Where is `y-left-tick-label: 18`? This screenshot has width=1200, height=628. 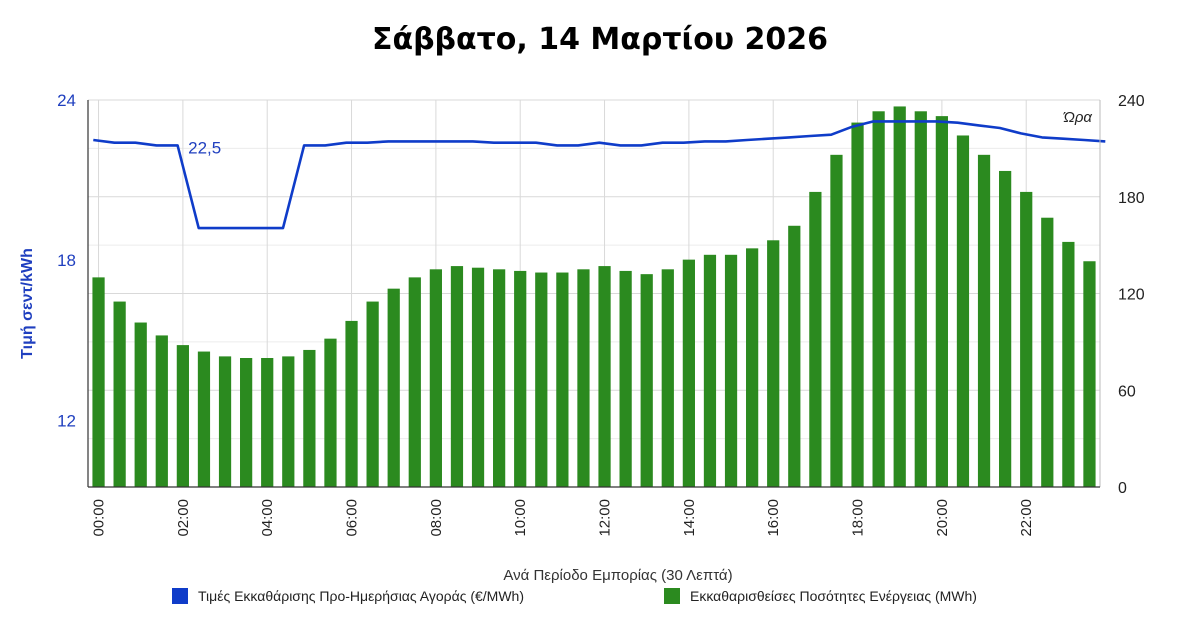 y-left-tick-label: 18 is located at coordinates (66, 260).